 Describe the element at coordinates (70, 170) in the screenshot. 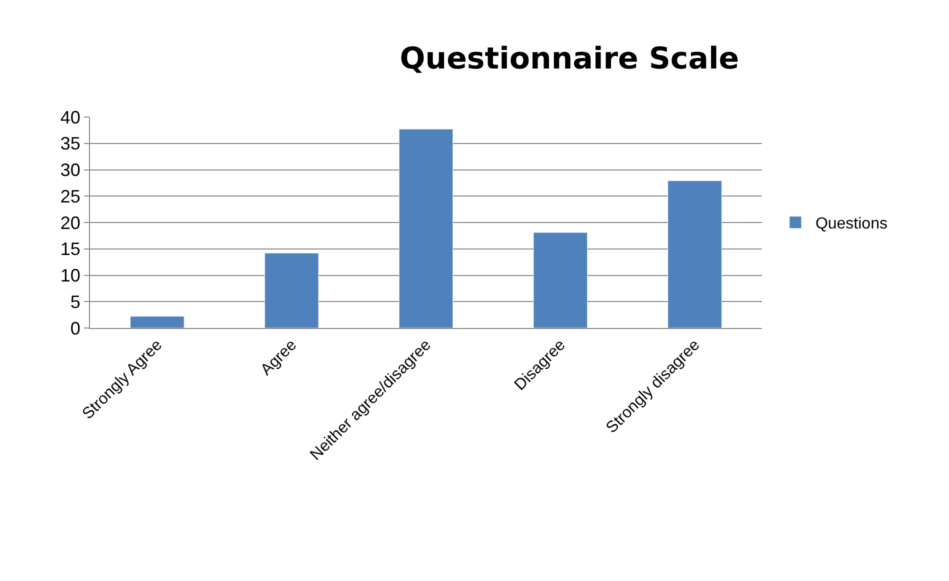

I see `y-tick-label: 30` at that location.